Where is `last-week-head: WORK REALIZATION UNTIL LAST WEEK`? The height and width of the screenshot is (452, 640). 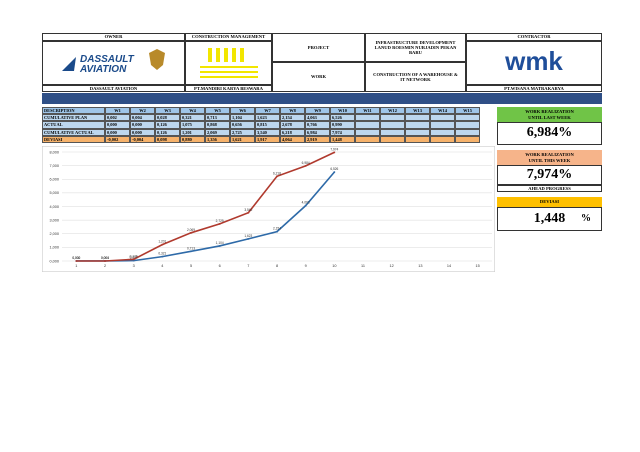
last-week-head: WORK REALIZATION UNTIL LAST WEEK is located at coordinates (549, 114).